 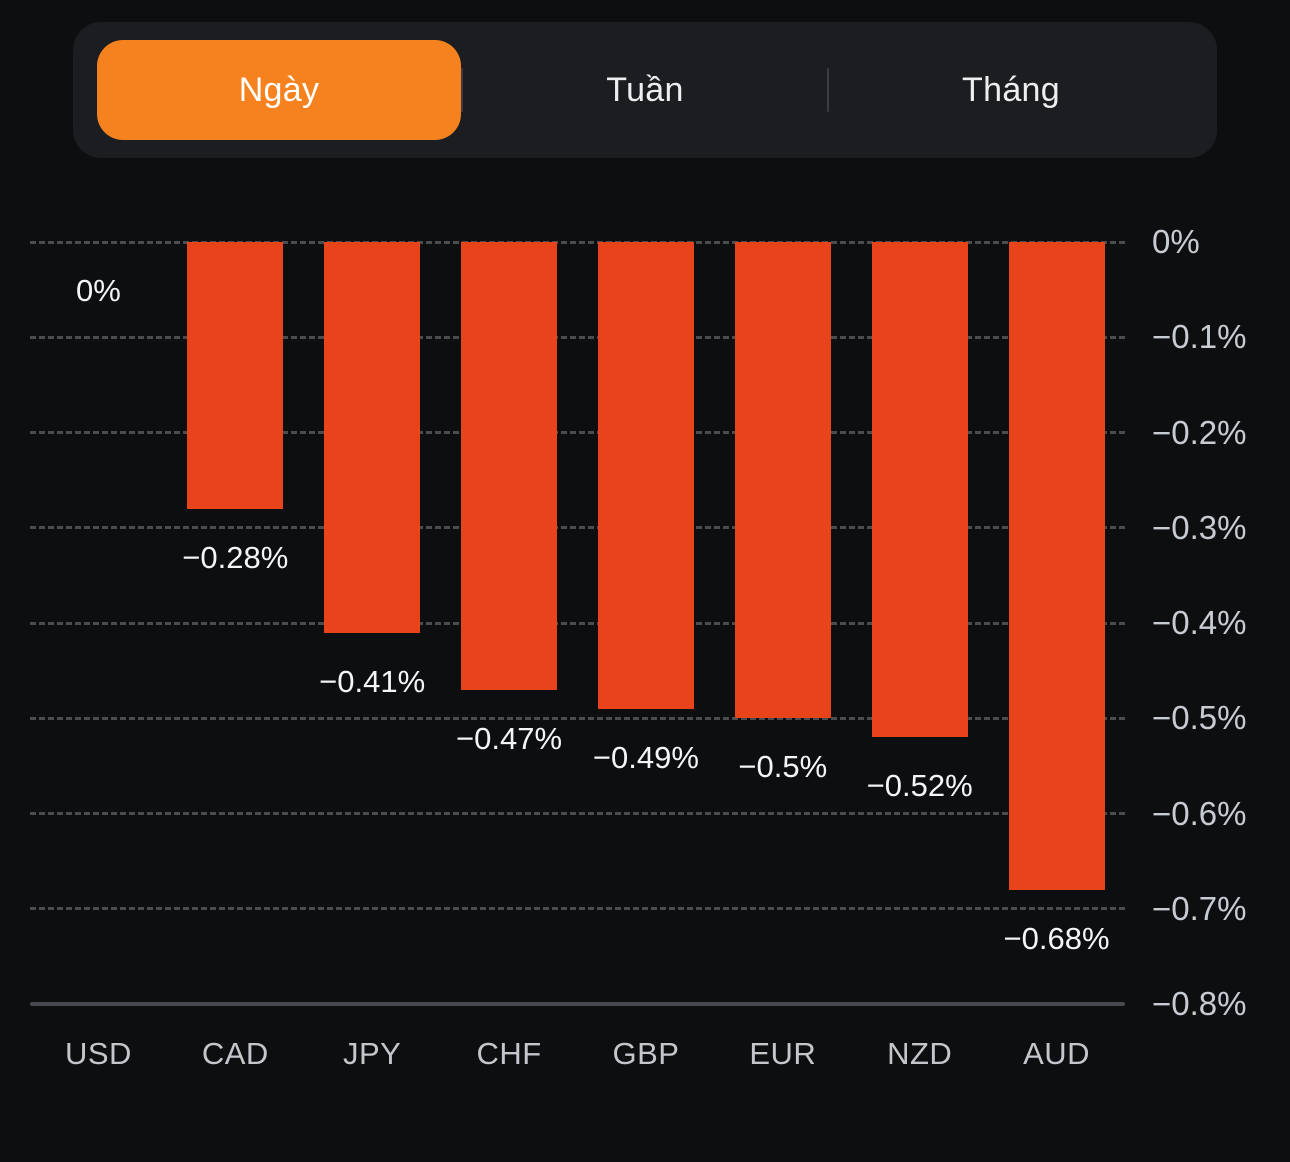 What do you see at coordinates (1199, 908) in the screenshot?
I see `y-axis-label: −0.7%` at bounding box center [1199, 908].